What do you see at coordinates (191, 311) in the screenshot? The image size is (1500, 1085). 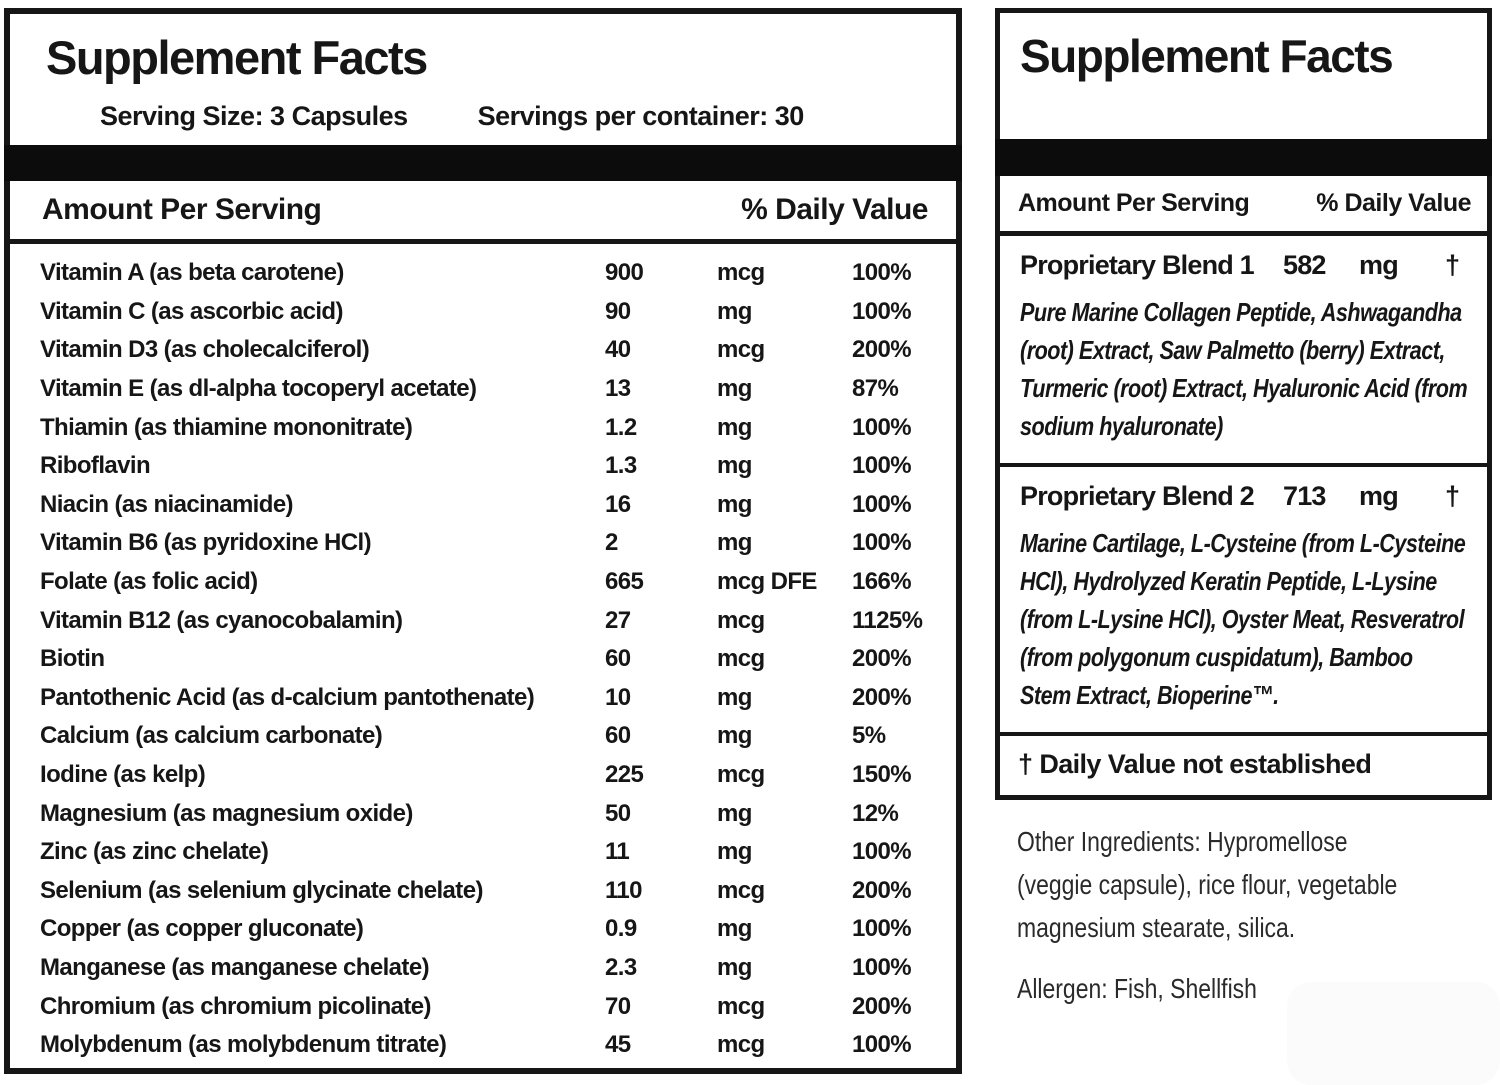 I see `ingredient-name: Vitamin C (as ascorbic acid)` at bounding box center [191, 311].